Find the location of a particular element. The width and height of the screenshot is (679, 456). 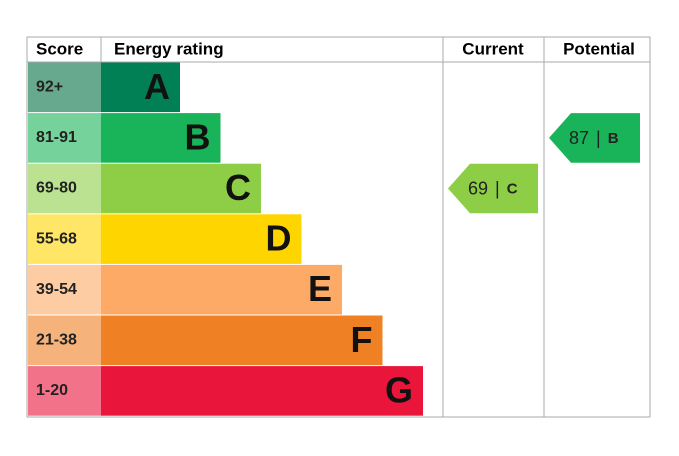

band-letter: A is located at coordinates (157, 86).